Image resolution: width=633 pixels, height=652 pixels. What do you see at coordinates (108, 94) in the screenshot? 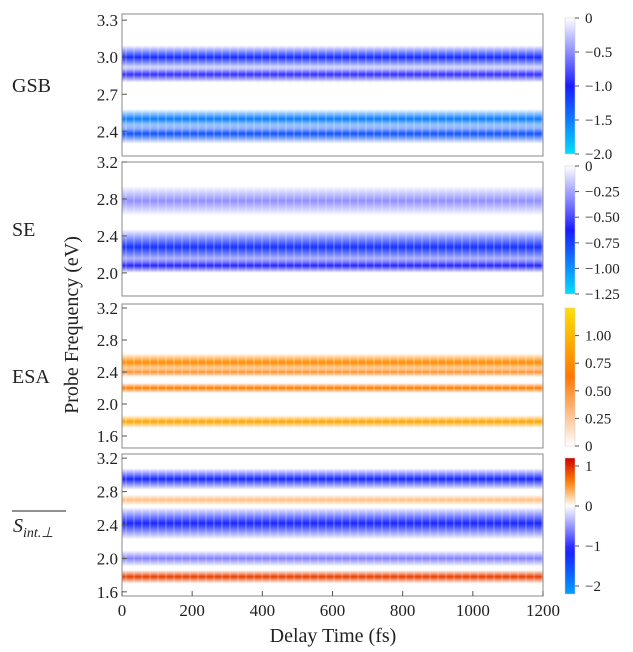
I see `y-tick-label: 2.7` at bounding box center [108, 94].